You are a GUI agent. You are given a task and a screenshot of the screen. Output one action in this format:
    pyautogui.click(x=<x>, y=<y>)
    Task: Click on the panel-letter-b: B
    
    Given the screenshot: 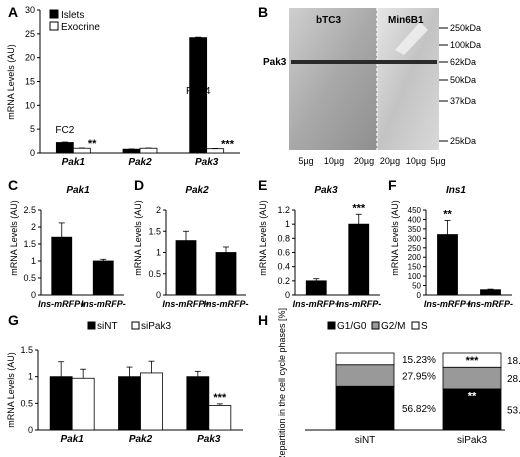 What is the action you would take?
    pyautogui.click(x=263, y=12)
    